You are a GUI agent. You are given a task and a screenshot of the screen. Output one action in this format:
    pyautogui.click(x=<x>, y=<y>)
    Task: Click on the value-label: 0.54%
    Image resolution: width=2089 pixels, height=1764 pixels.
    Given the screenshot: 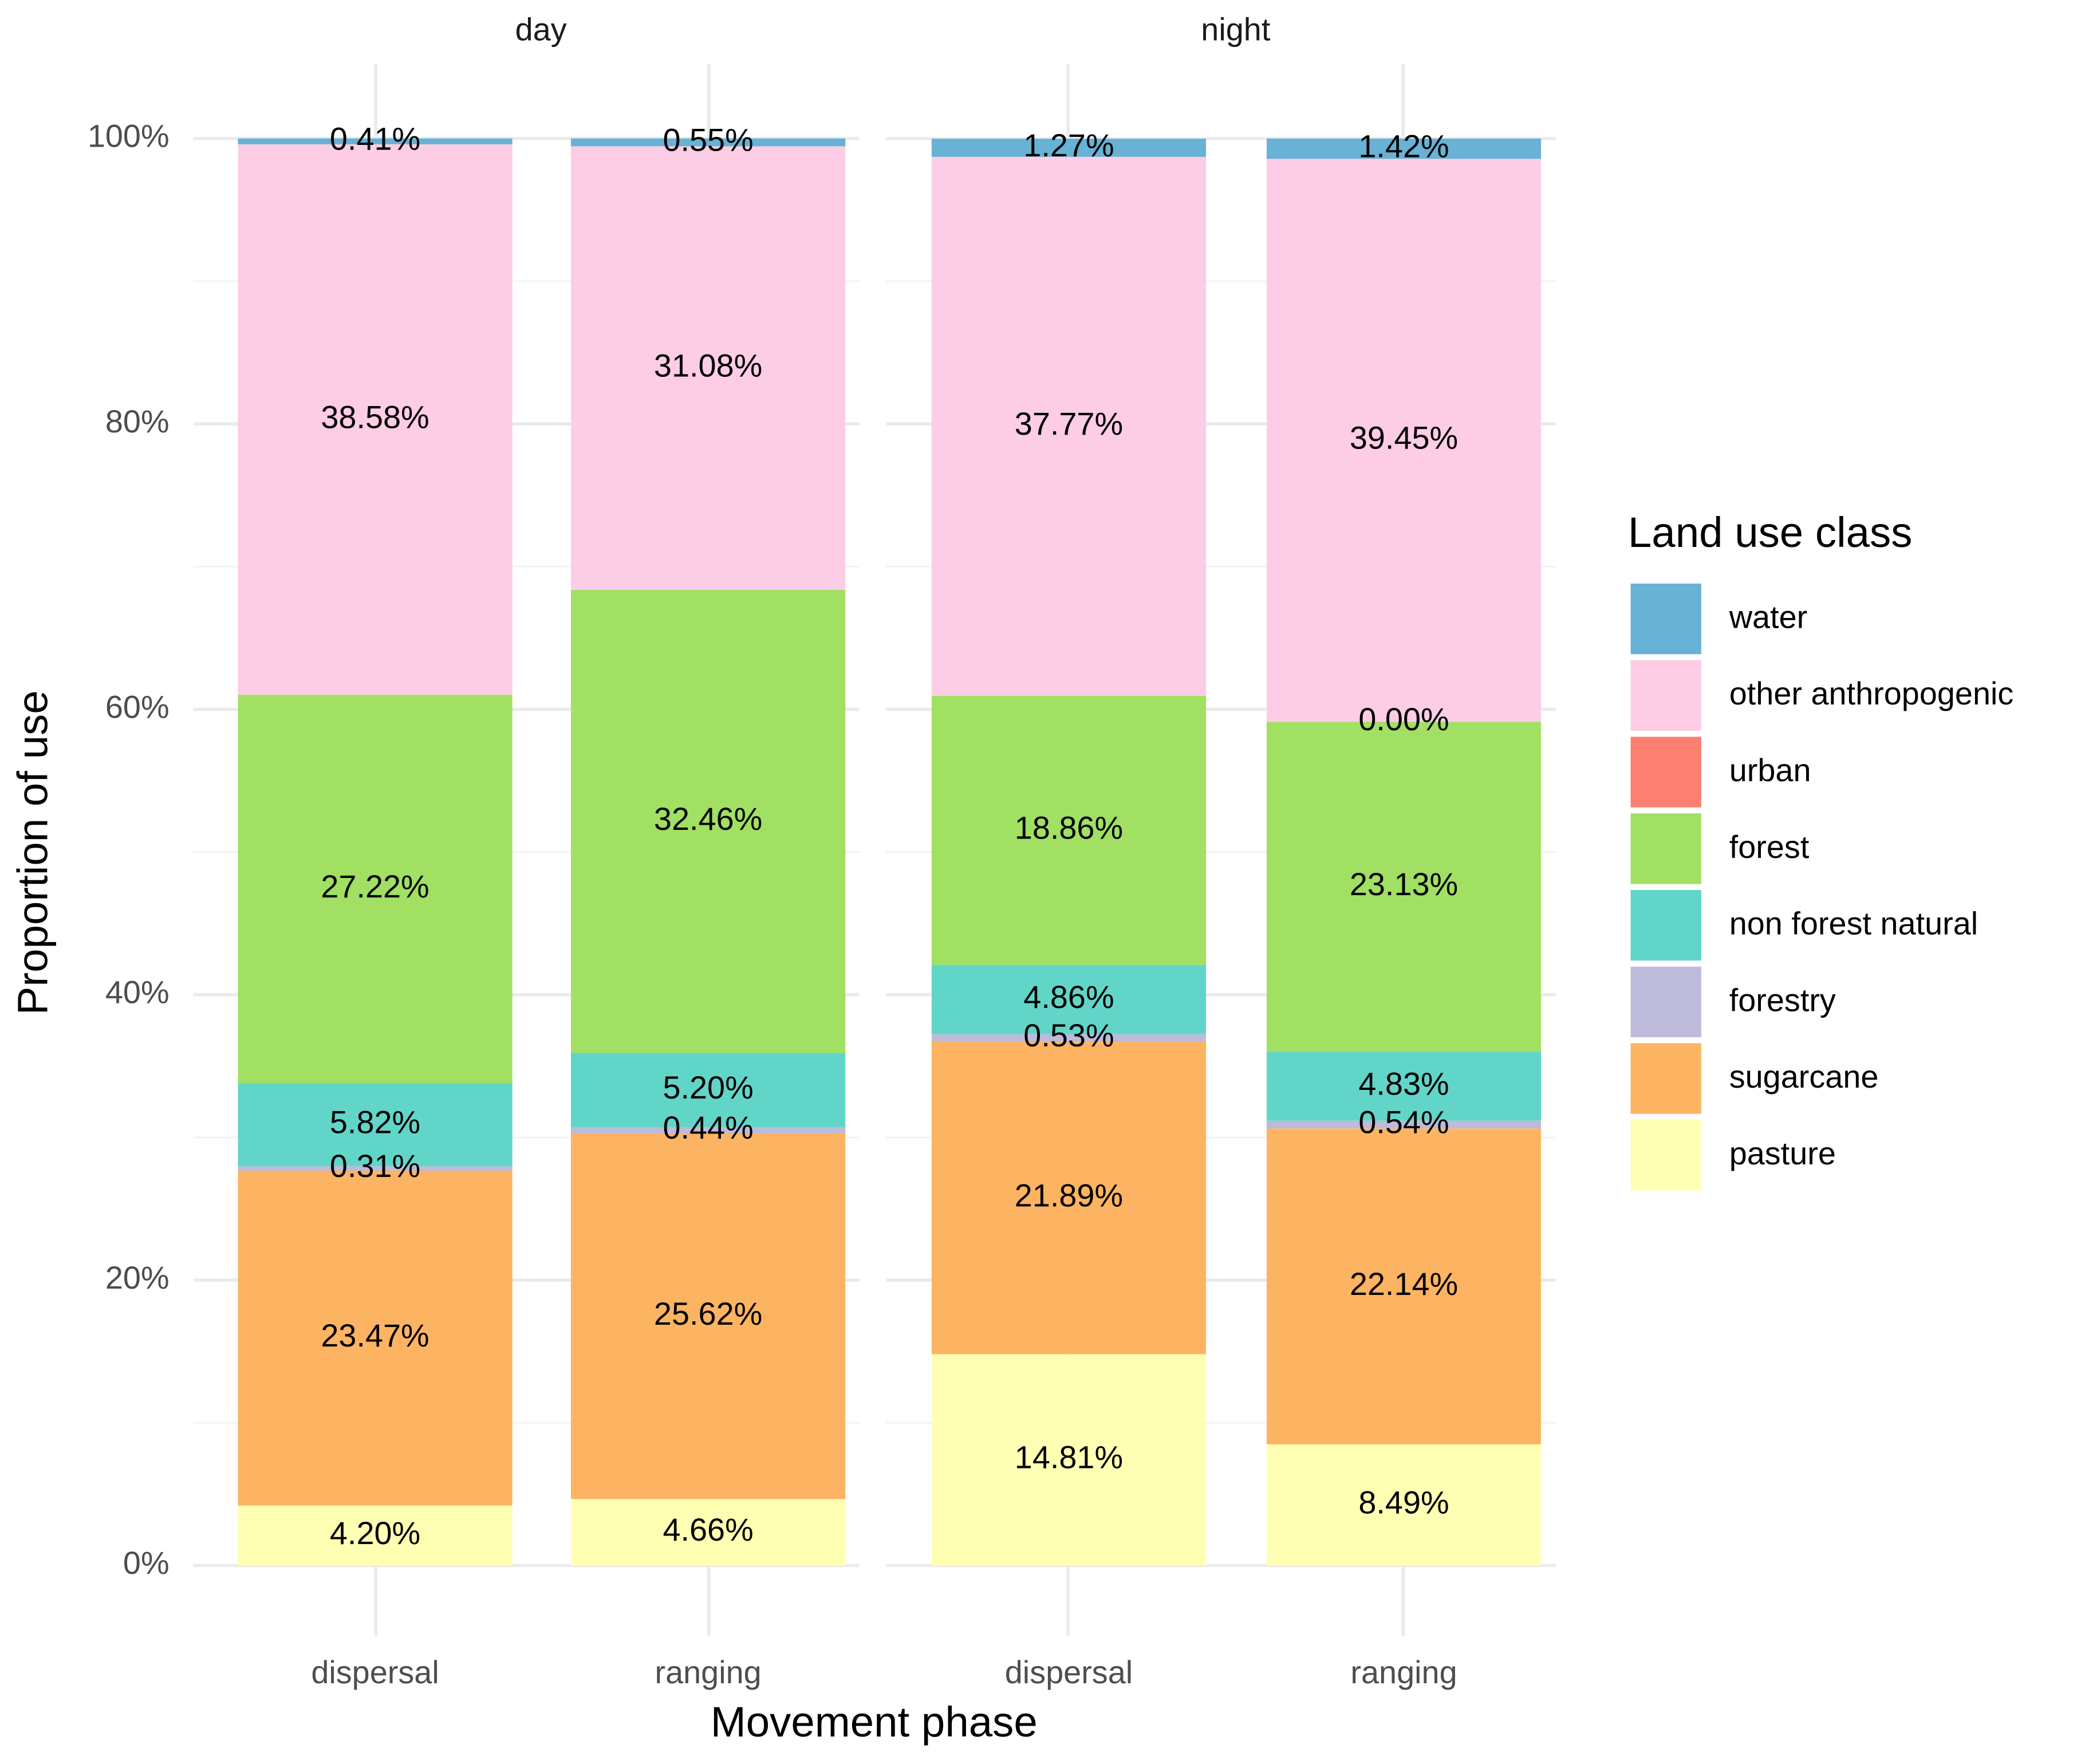 What is the action you would take?
    pyautogui.click(x=1403, y=1122)
    